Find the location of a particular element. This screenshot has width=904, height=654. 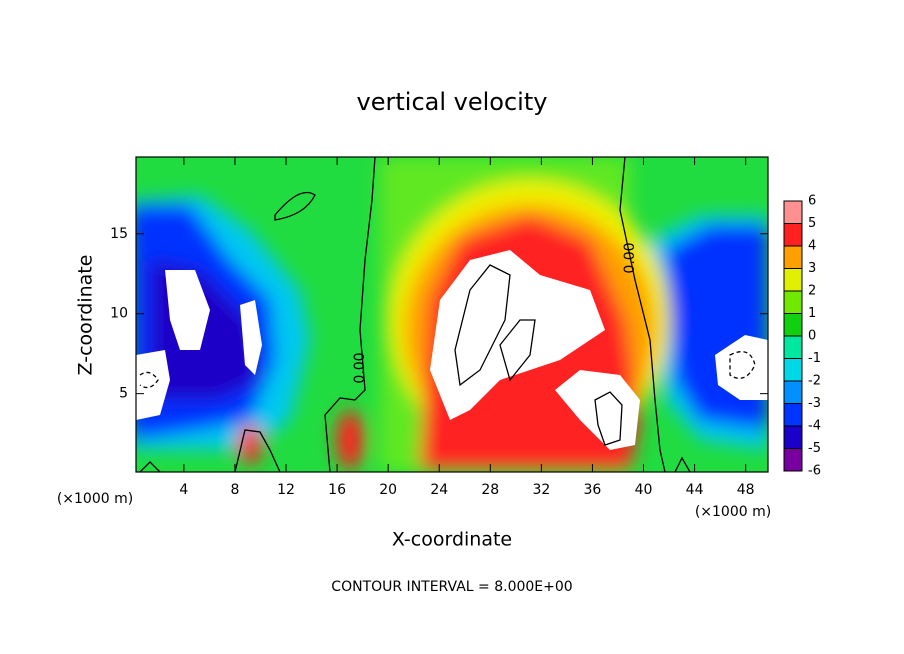

x-tick-label: 32 is located at coordinates (541, 490).